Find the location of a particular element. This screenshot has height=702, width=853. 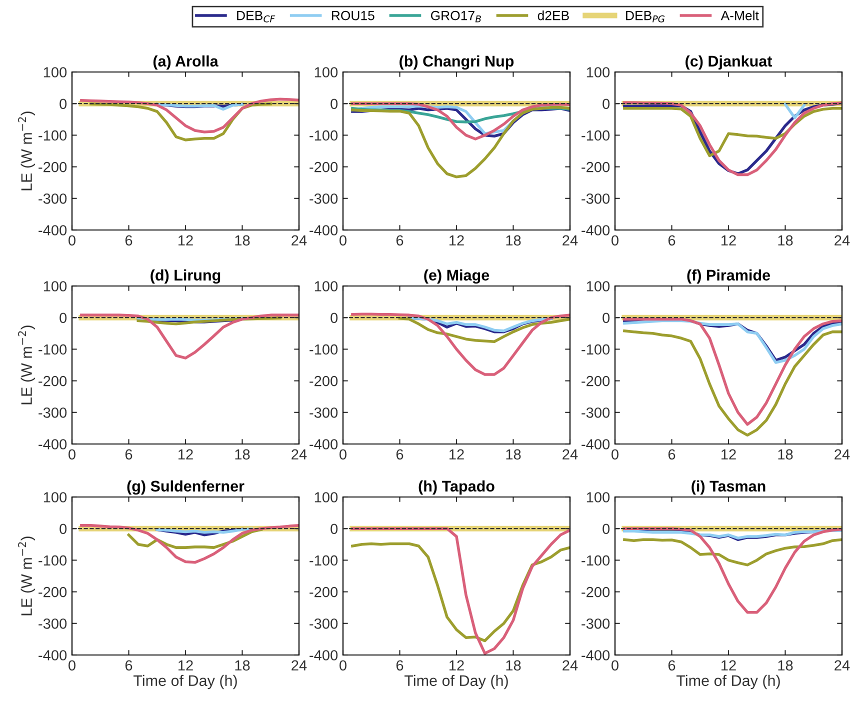

chart-title: (h) Tapado is located at coordinates (456, 487).